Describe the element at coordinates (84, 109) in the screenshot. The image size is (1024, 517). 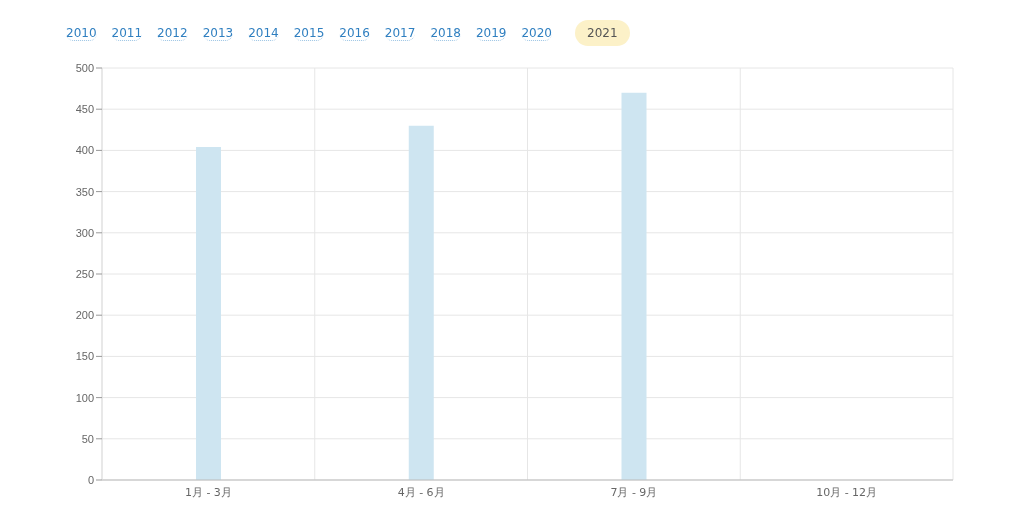
I see `y-tick-label: 450` at that location.